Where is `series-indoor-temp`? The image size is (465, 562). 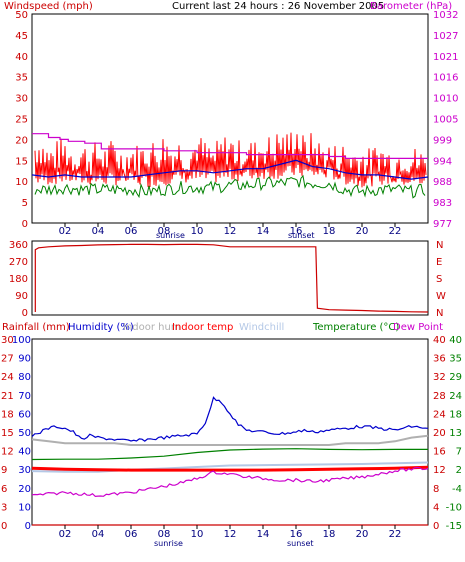
series-indoor-temp is located at coordinates (230, 468).